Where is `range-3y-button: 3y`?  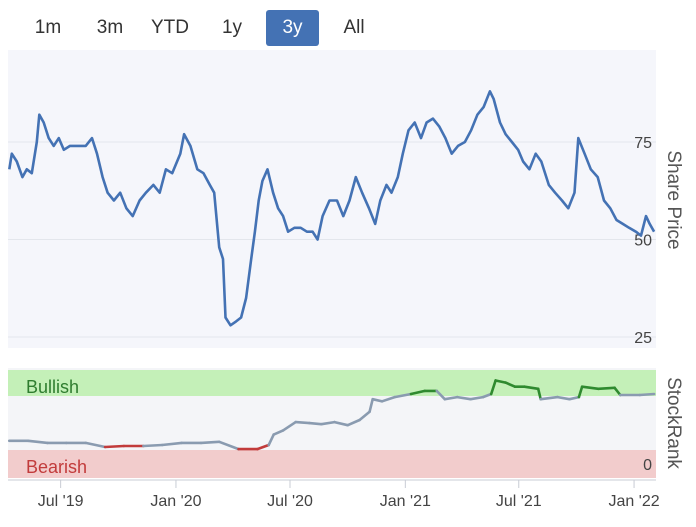
range-3y-button: 3y is located at coordinates (292, 28).